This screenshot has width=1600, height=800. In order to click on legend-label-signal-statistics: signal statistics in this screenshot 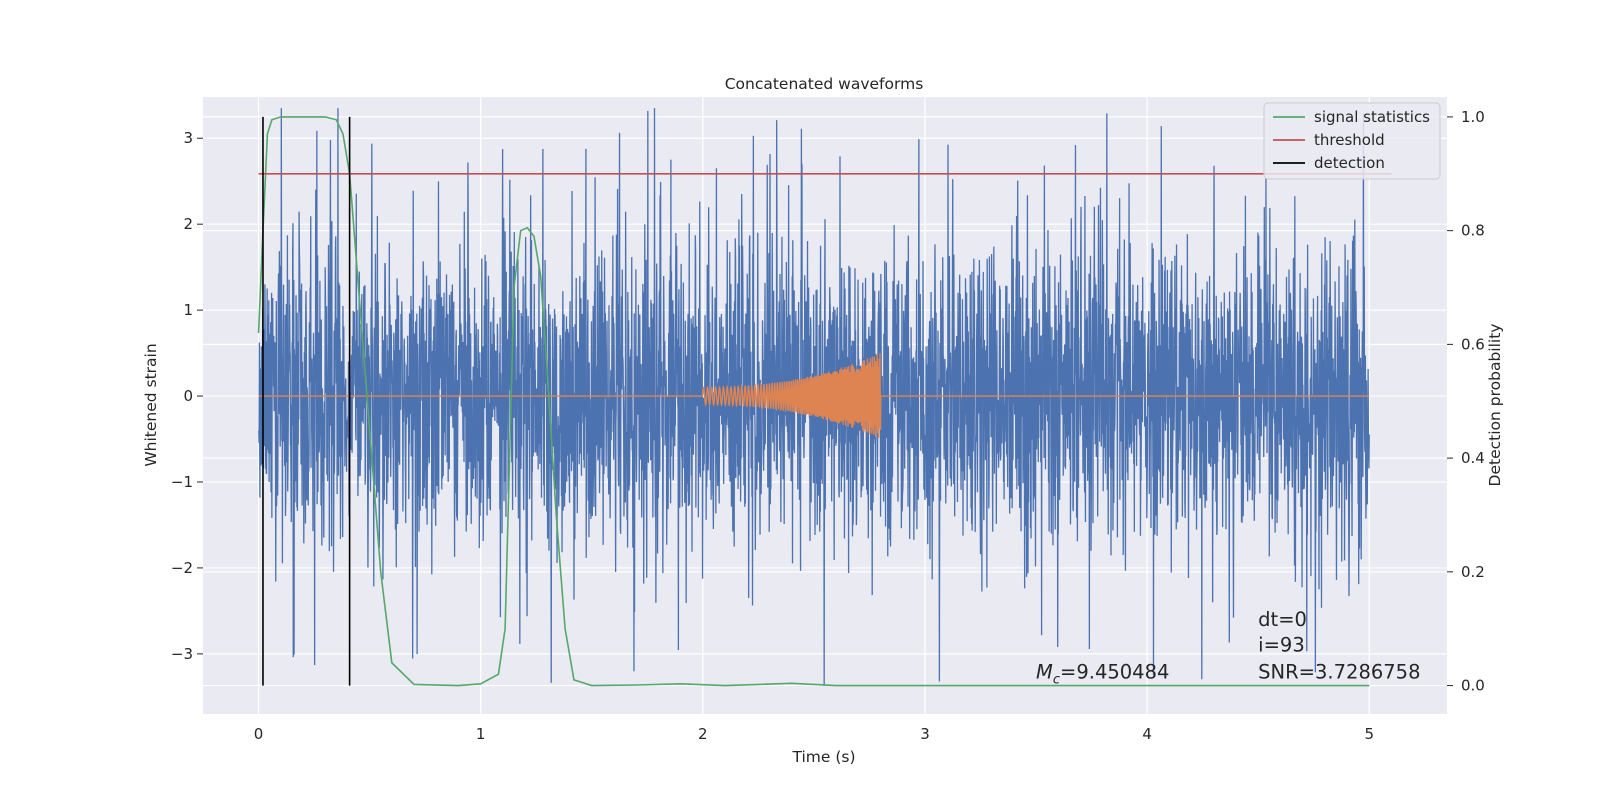, I will do `click(1372, 117)`.